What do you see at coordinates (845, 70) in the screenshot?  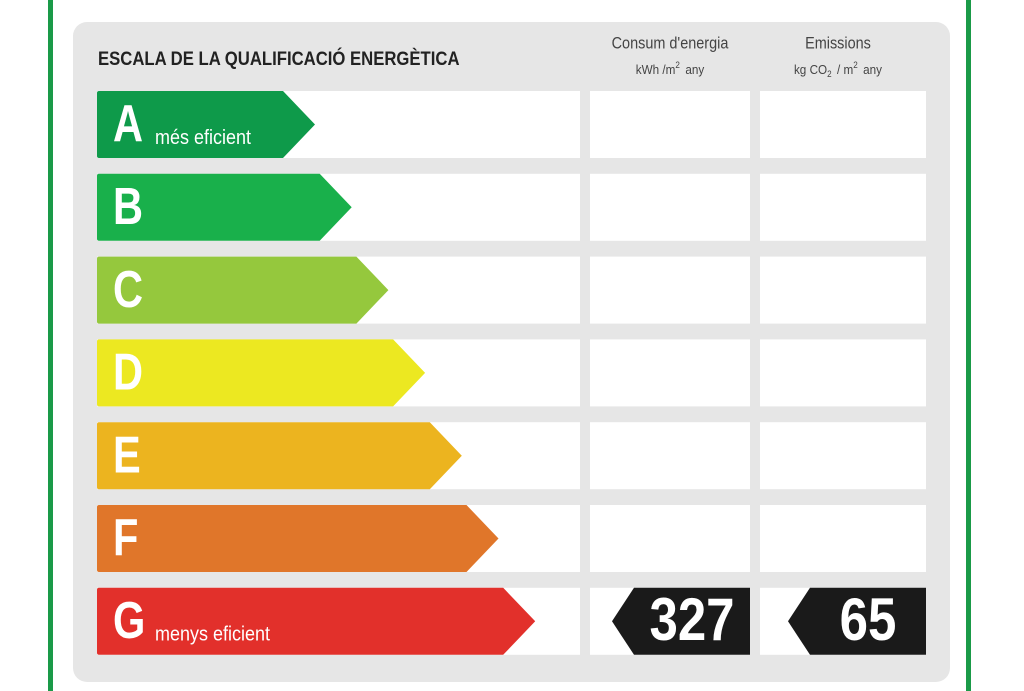 I see `unit-part: / m` at bounding box center [845, 70].